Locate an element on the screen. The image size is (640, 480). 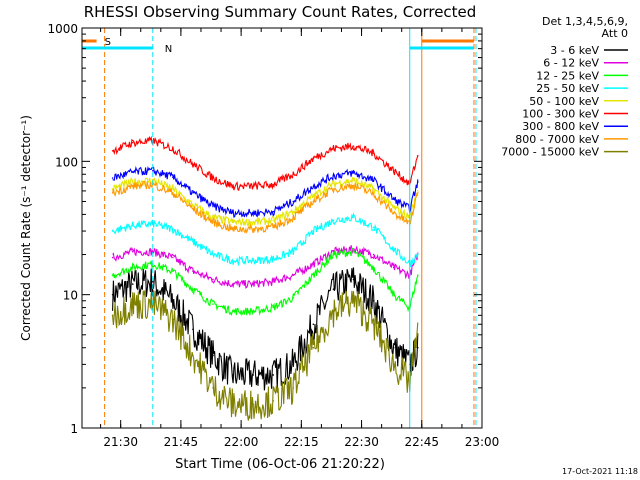
legend-label: 6 - 12 keV is located at coordinates (571, 63).